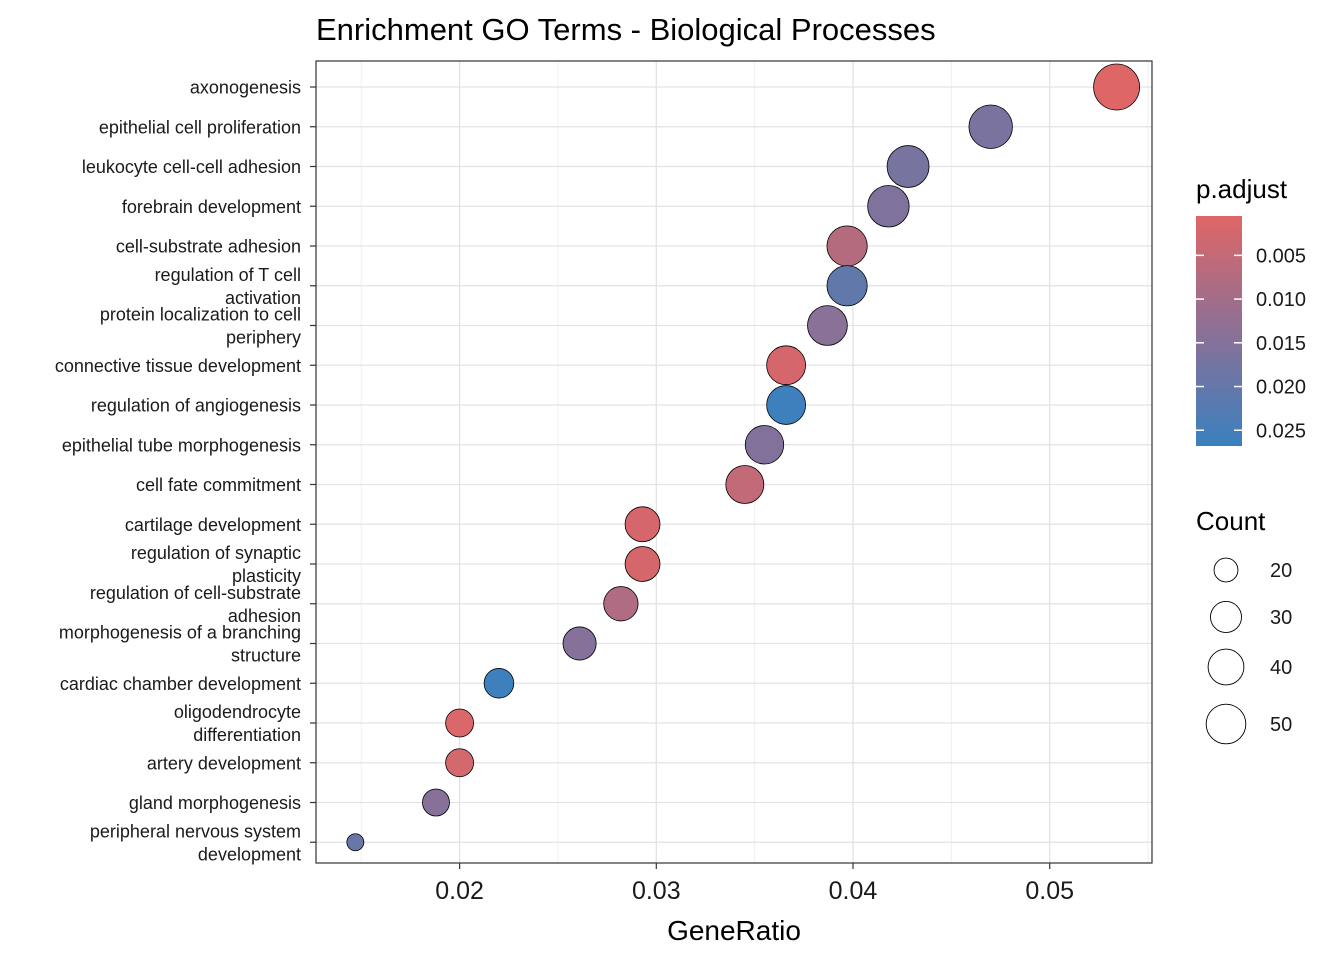  I want to click on y-tick-label: epithelial tube morphogenesis, so click(181, 445).